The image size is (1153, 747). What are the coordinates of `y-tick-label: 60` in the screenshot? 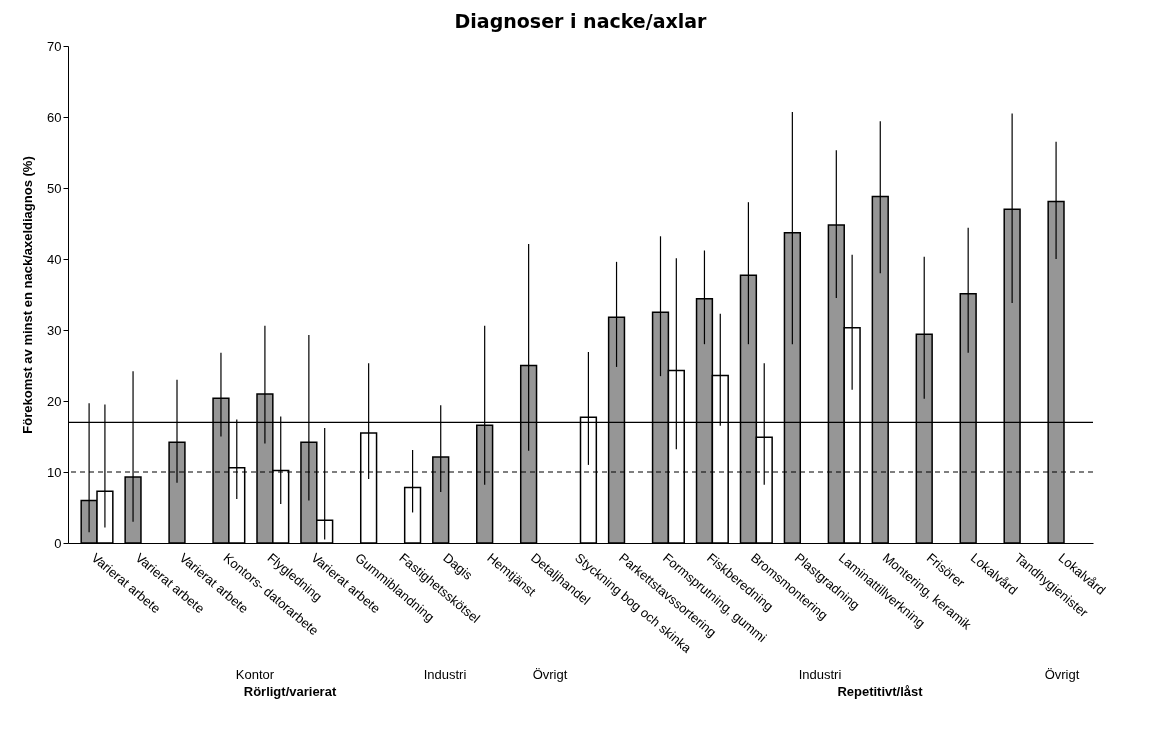 It's located at (54, 117).